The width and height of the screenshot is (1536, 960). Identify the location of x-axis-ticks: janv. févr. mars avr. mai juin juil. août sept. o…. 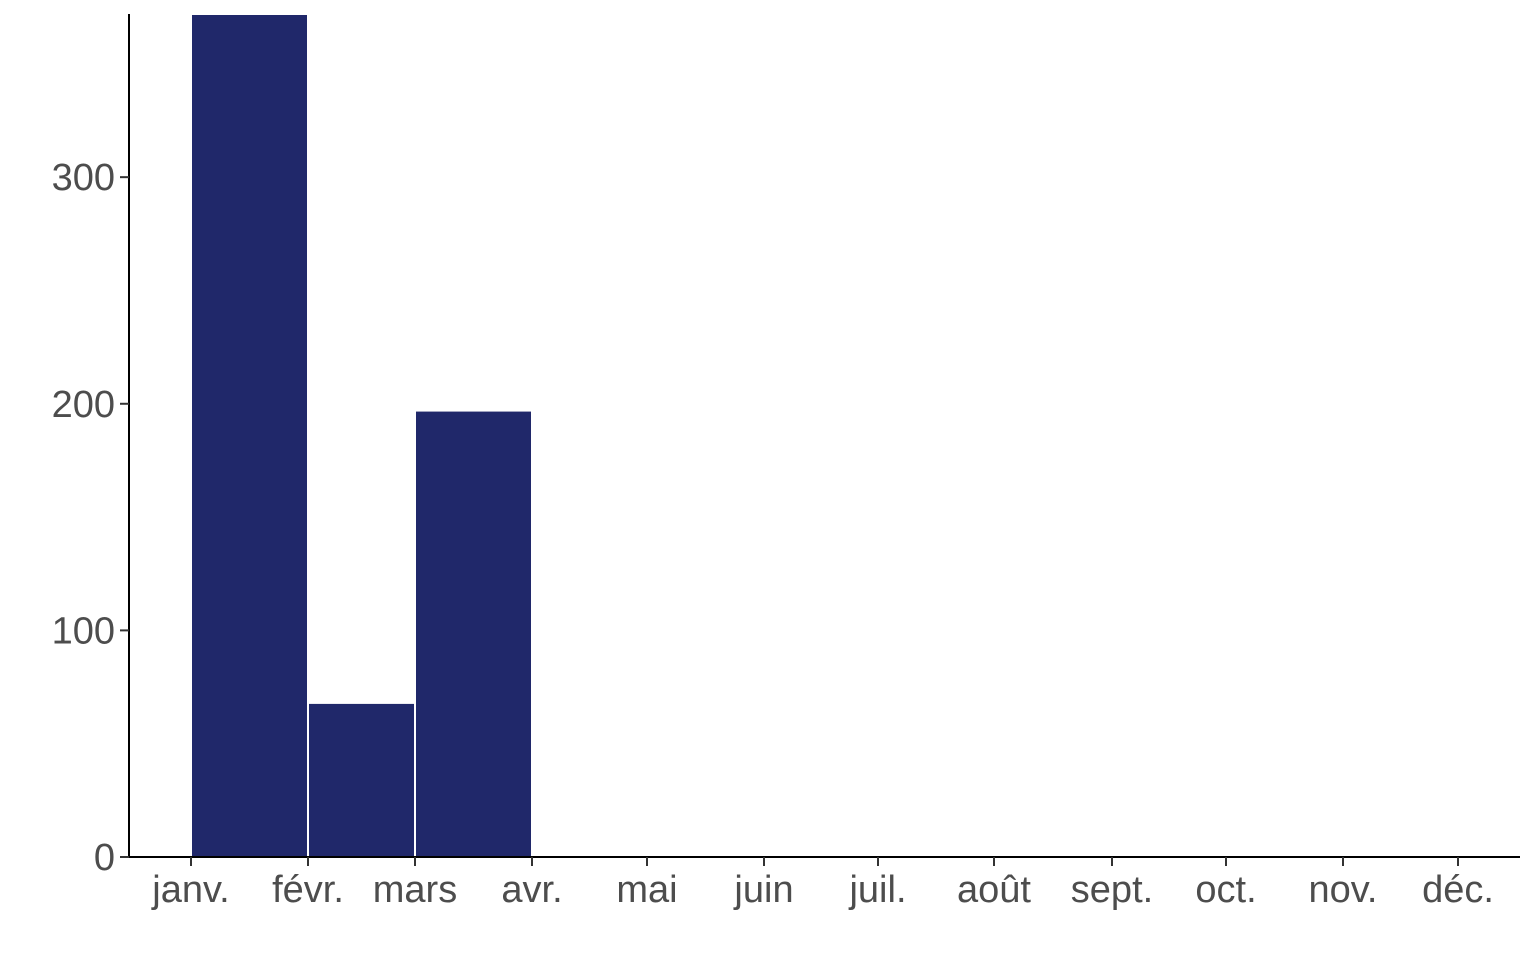
(822, 884).